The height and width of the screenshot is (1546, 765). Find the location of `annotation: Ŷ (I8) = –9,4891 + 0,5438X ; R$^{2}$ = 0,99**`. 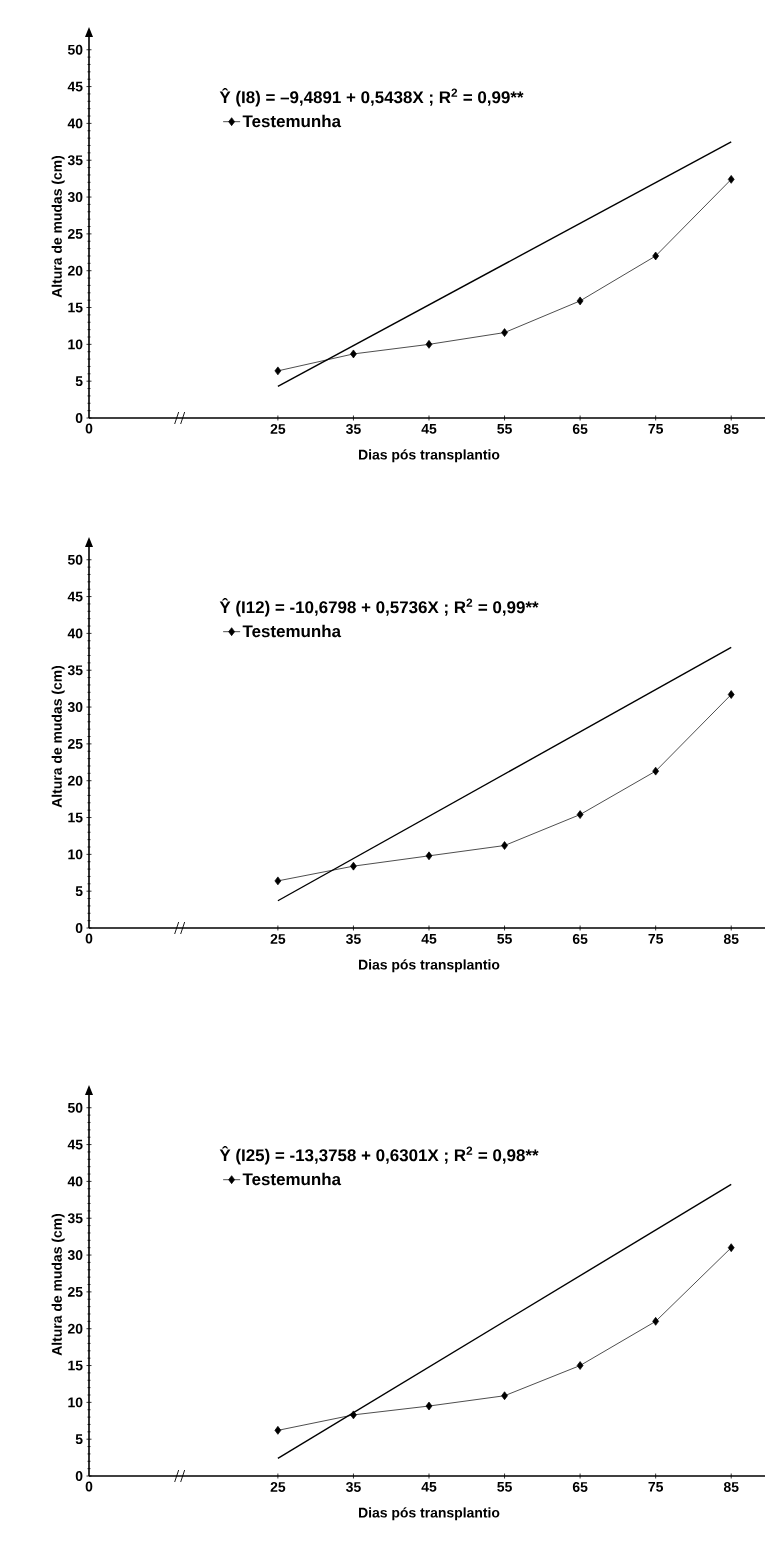

annotation: Ŷ (I8) = –9,4891 + 0,5438X ; R$^{2}$ = 0,99** is located at coordinates (371, 97).